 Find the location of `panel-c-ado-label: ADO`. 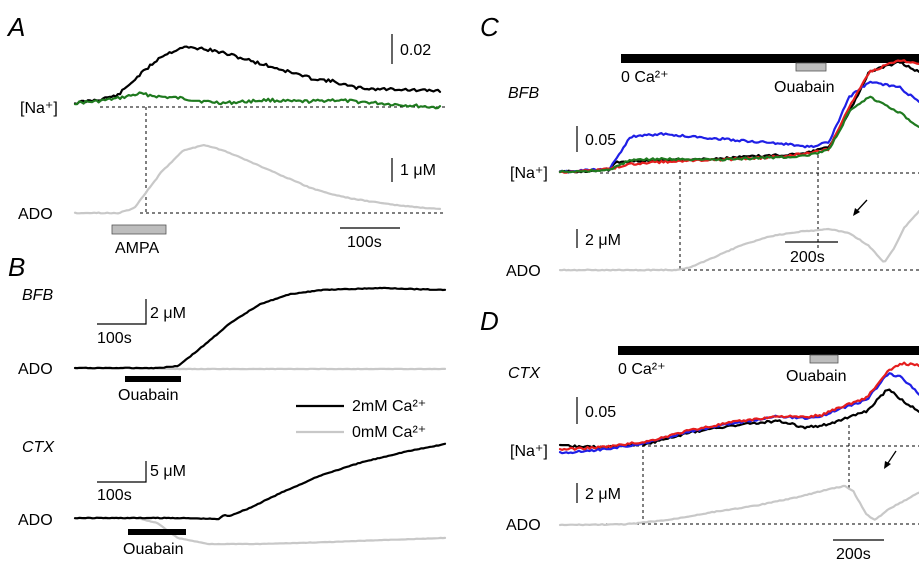

panel-c-ado-label: ADO is located at coordinates (523, 271).